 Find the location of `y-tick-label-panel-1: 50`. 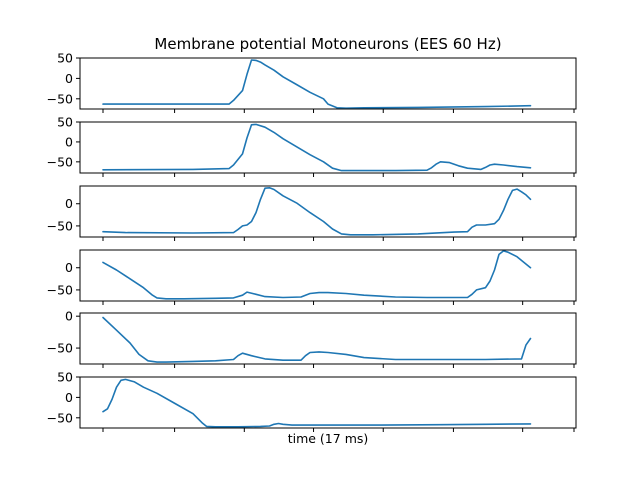

y-tick-label-panel-1: 50 is located at coordinates (65, 58).